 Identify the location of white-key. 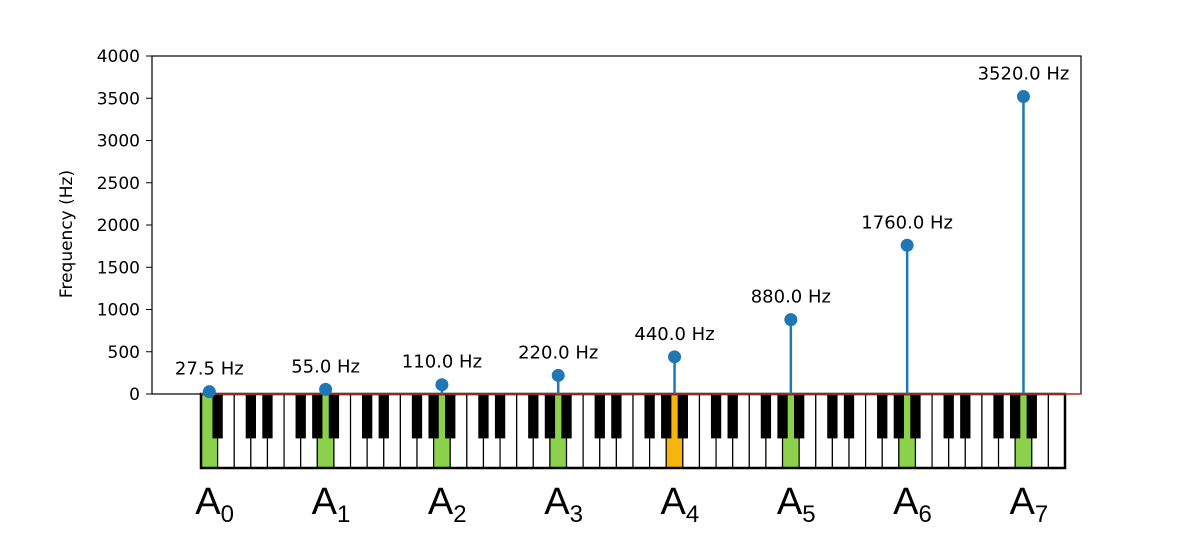
(1056, 431).